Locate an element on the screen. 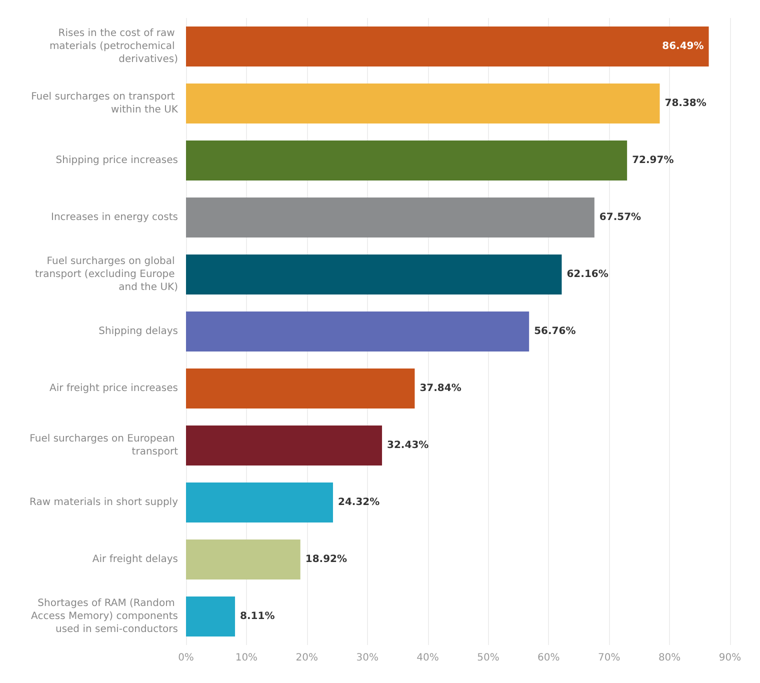 Image resolution: width=760 pixels, height=683 pixels. x-tick-label: 90% is located at coordinates (730, 658).